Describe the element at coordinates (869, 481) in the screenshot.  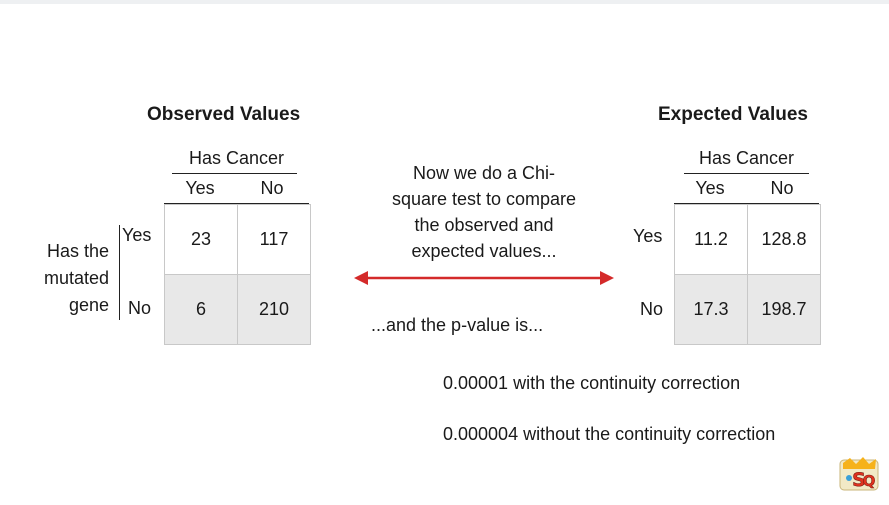
I see `svg-text: Q` at that location.